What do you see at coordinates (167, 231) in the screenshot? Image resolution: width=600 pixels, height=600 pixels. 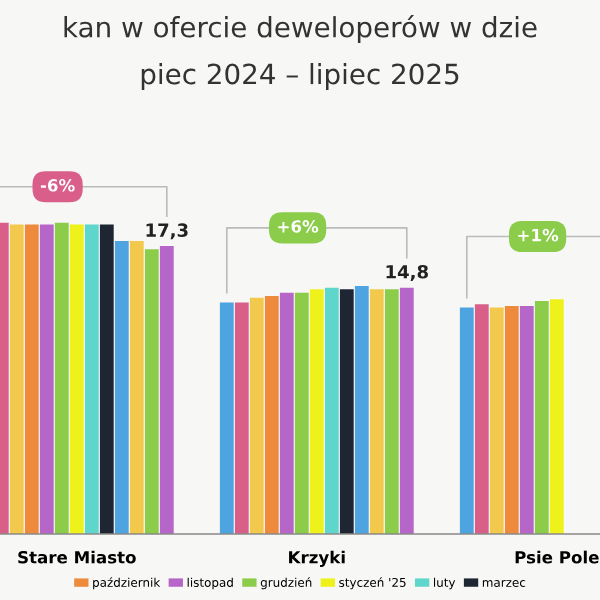 I see `data-label: 17,3` at bounding box center [167, 231].